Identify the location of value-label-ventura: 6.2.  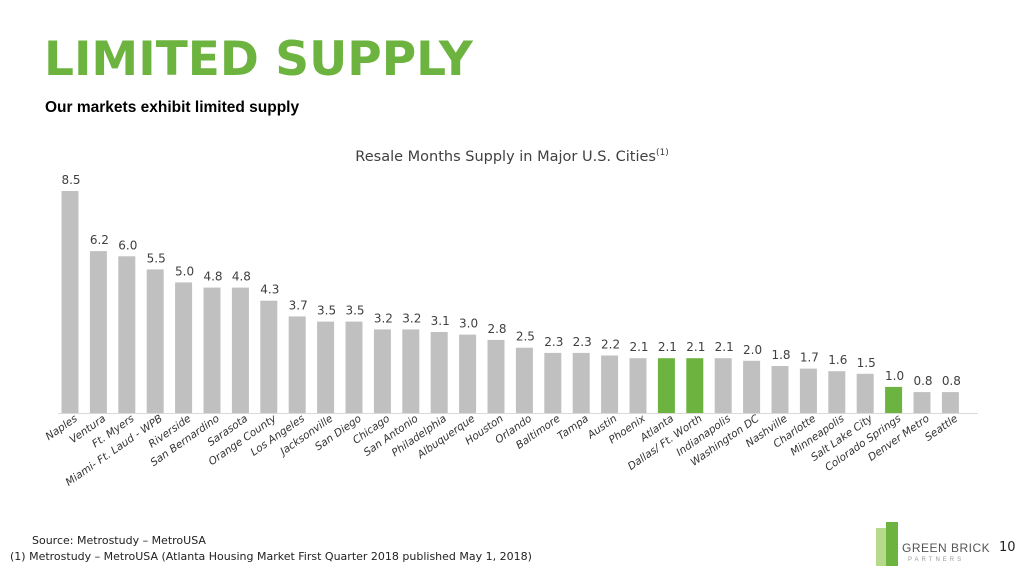
(99, 240).